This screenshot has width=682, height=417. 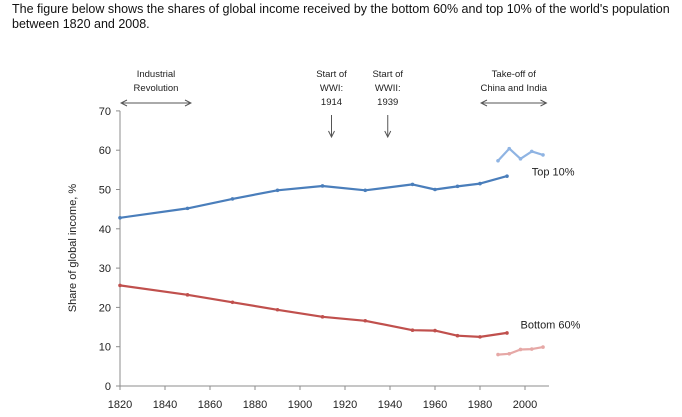 What do you see at coordinates (390, 405) in the screenshot?
I see `x-tick-label: 1940` at bounding box center [390, 405].